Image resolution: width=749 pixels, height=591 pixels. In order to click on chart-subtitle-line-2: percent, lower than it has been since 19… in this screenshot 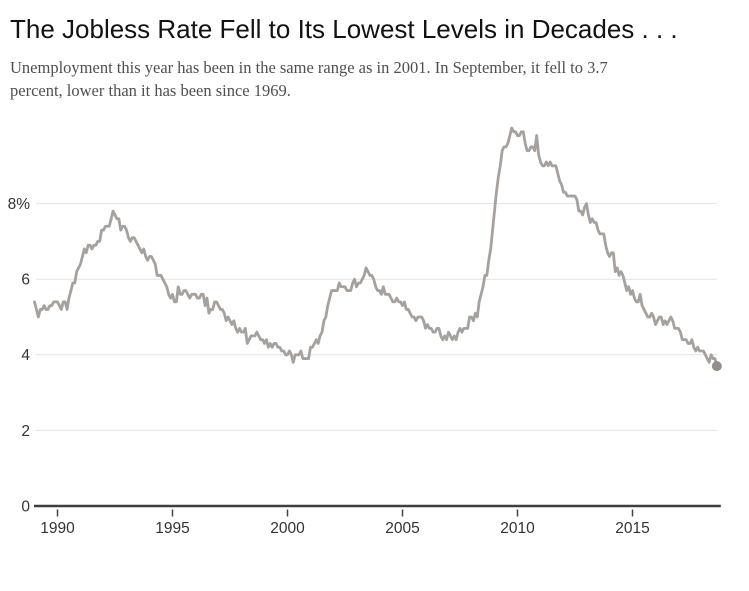, I will do `click(150, 90)`.